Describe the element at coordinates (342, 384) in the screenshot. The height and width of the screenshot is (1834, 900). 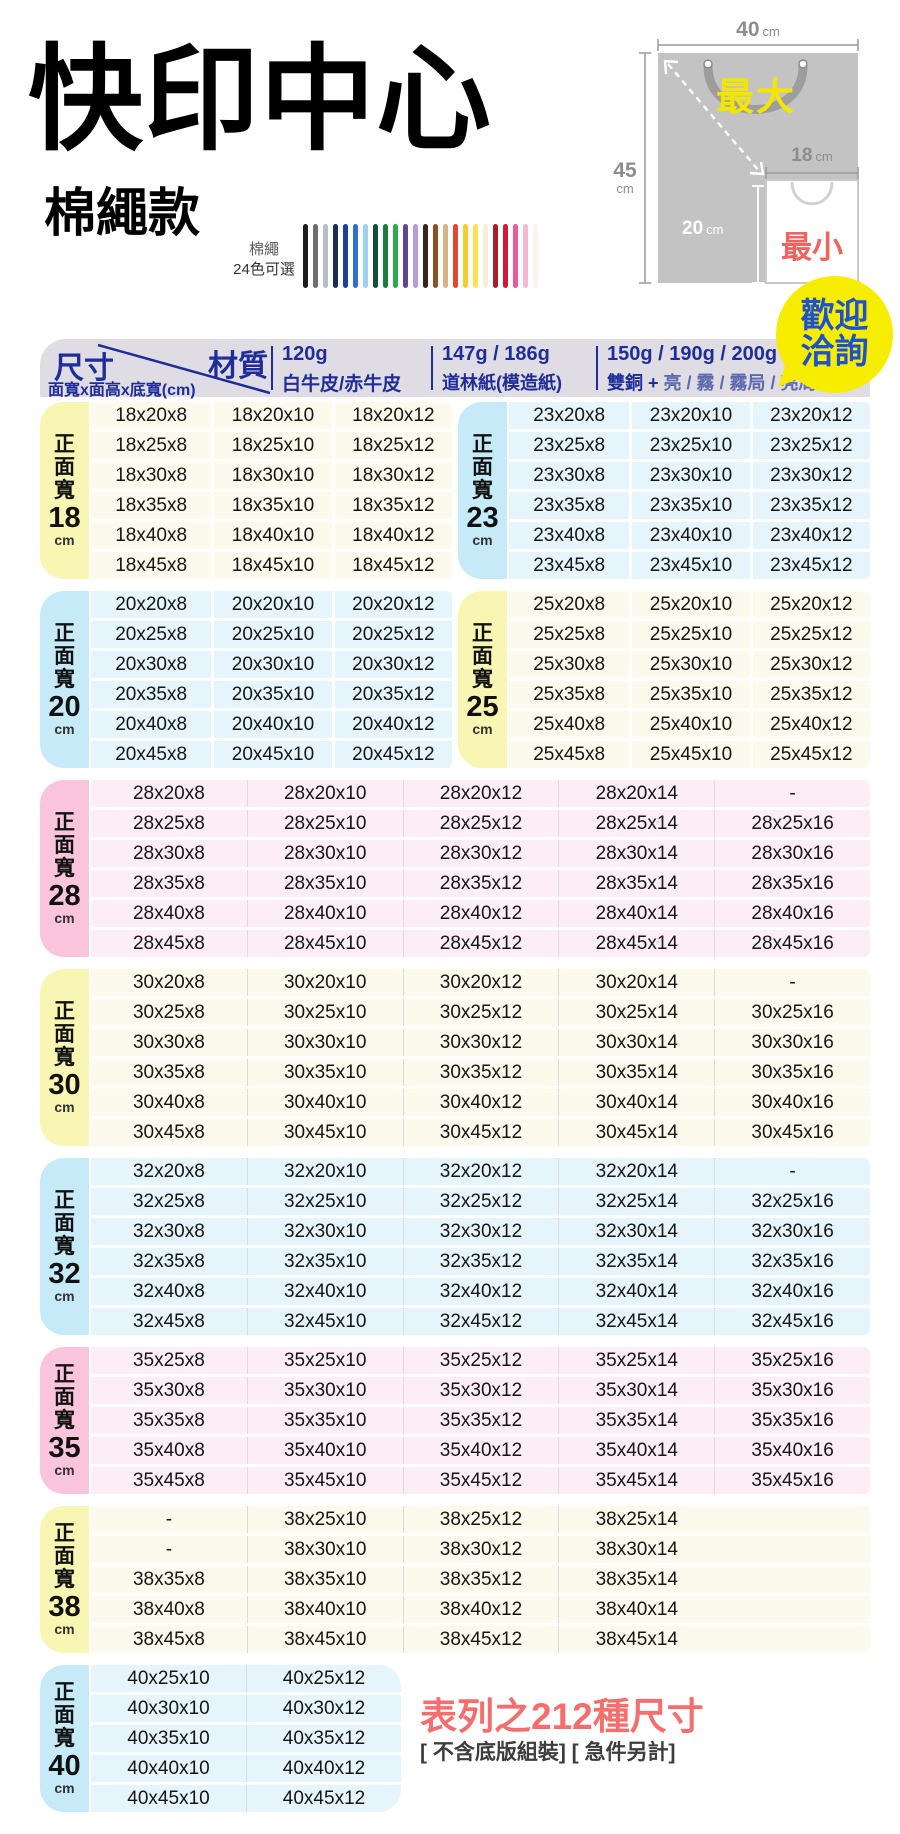
I see `paper-material-1: 白牛皮/赤牛皮` at that location.